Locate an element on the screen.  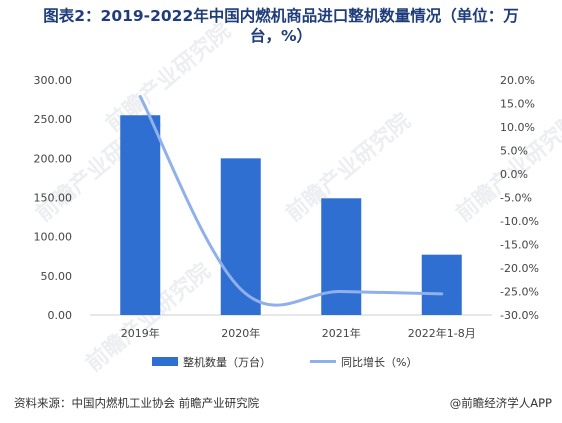
x-tick-label: 2022年1-8月 is located at coordinates (442, 333).